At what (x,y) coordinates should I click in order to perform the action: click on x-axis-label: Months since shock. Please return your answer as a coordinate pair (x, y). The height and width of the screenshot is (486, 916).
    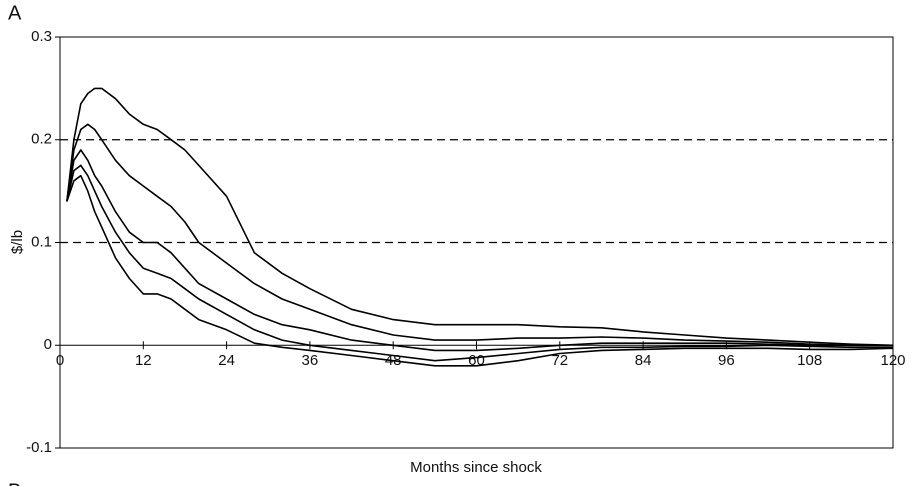
    Looking at the image, I should click on (476, 467).